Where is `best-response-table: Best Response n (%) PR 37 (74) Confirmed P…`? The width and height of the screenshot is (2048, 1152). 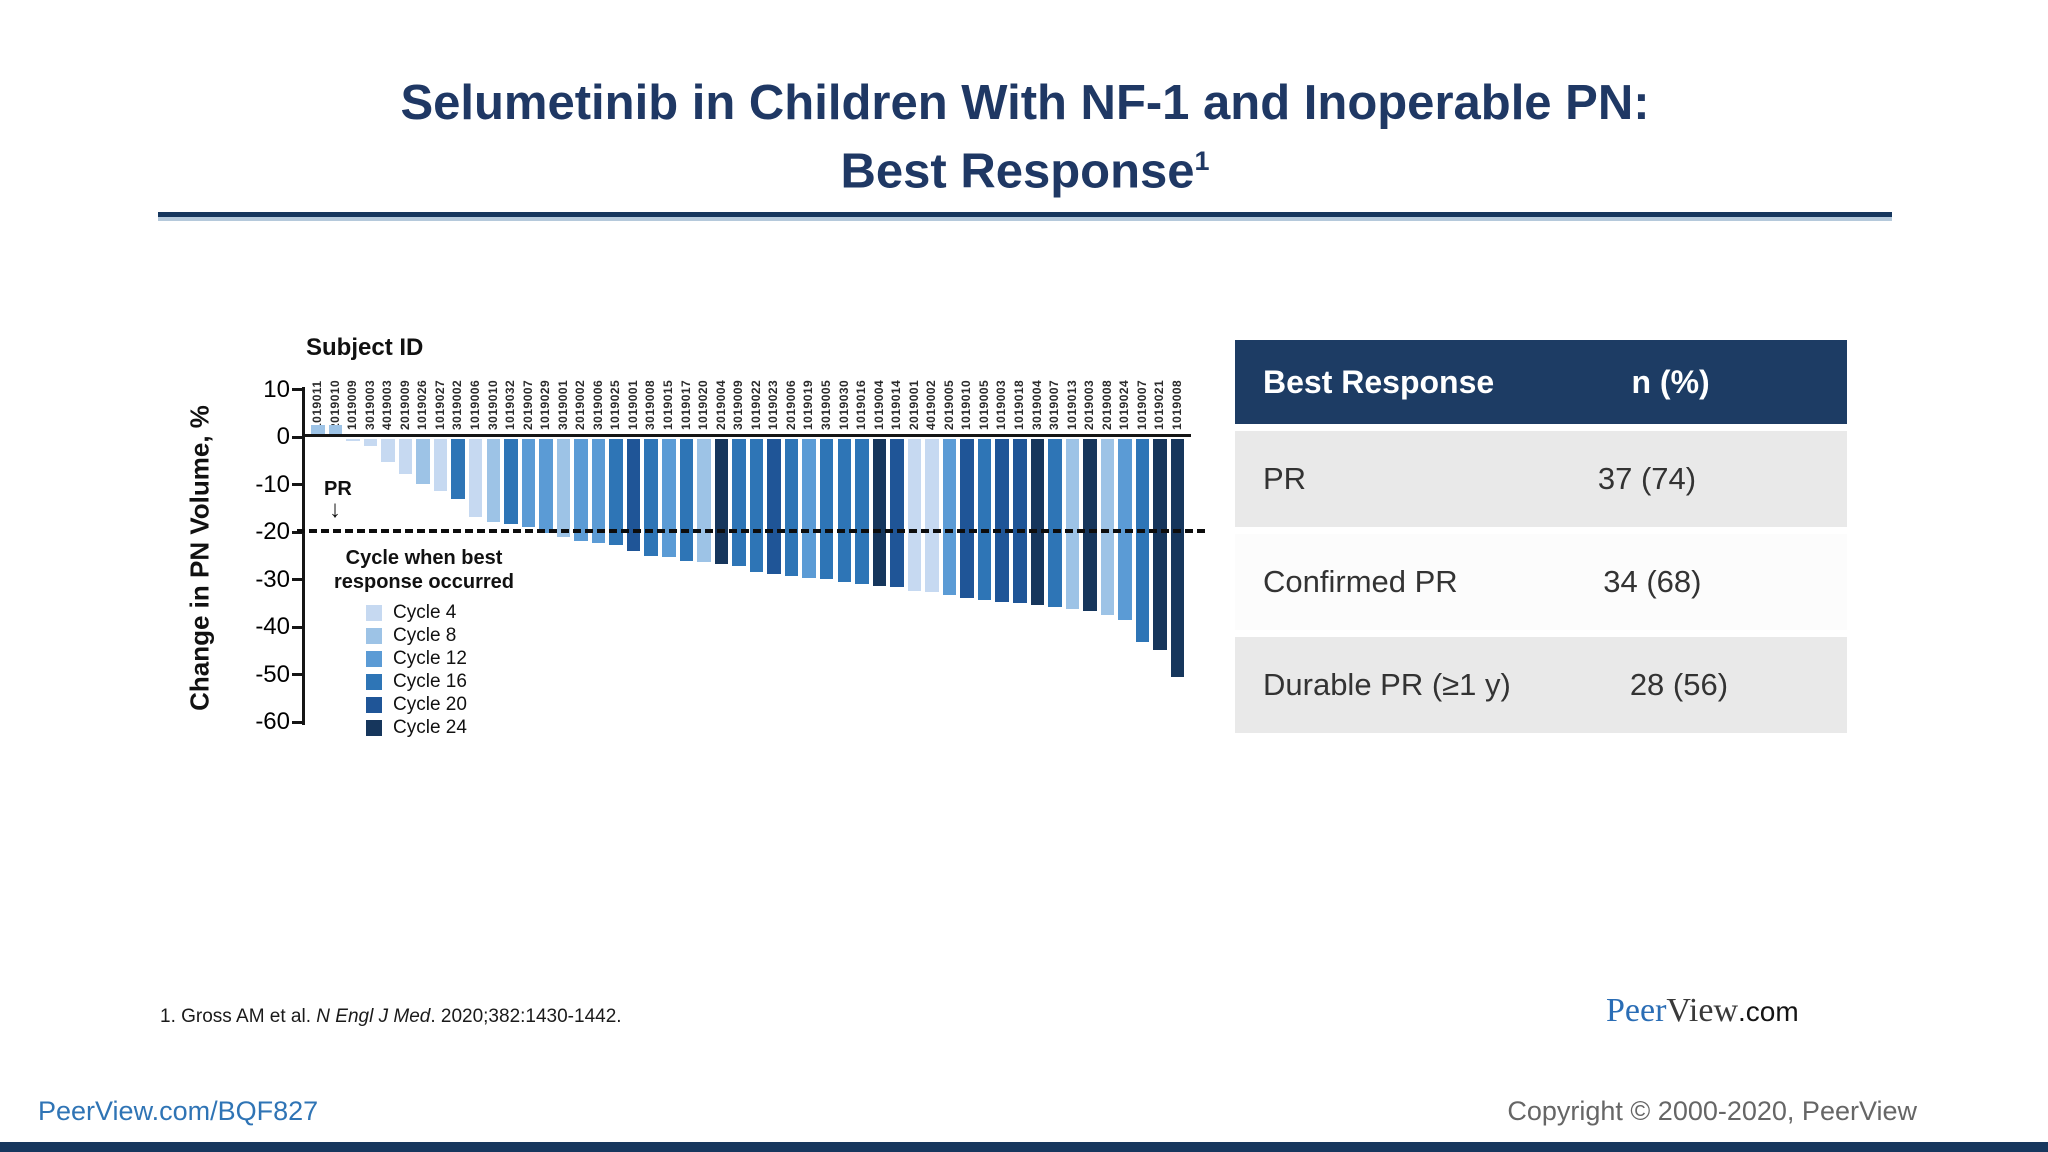 best-response-table: Best Response n (%) PR 37 (74) Confirmed P… is located at coordinates (1541, 536).